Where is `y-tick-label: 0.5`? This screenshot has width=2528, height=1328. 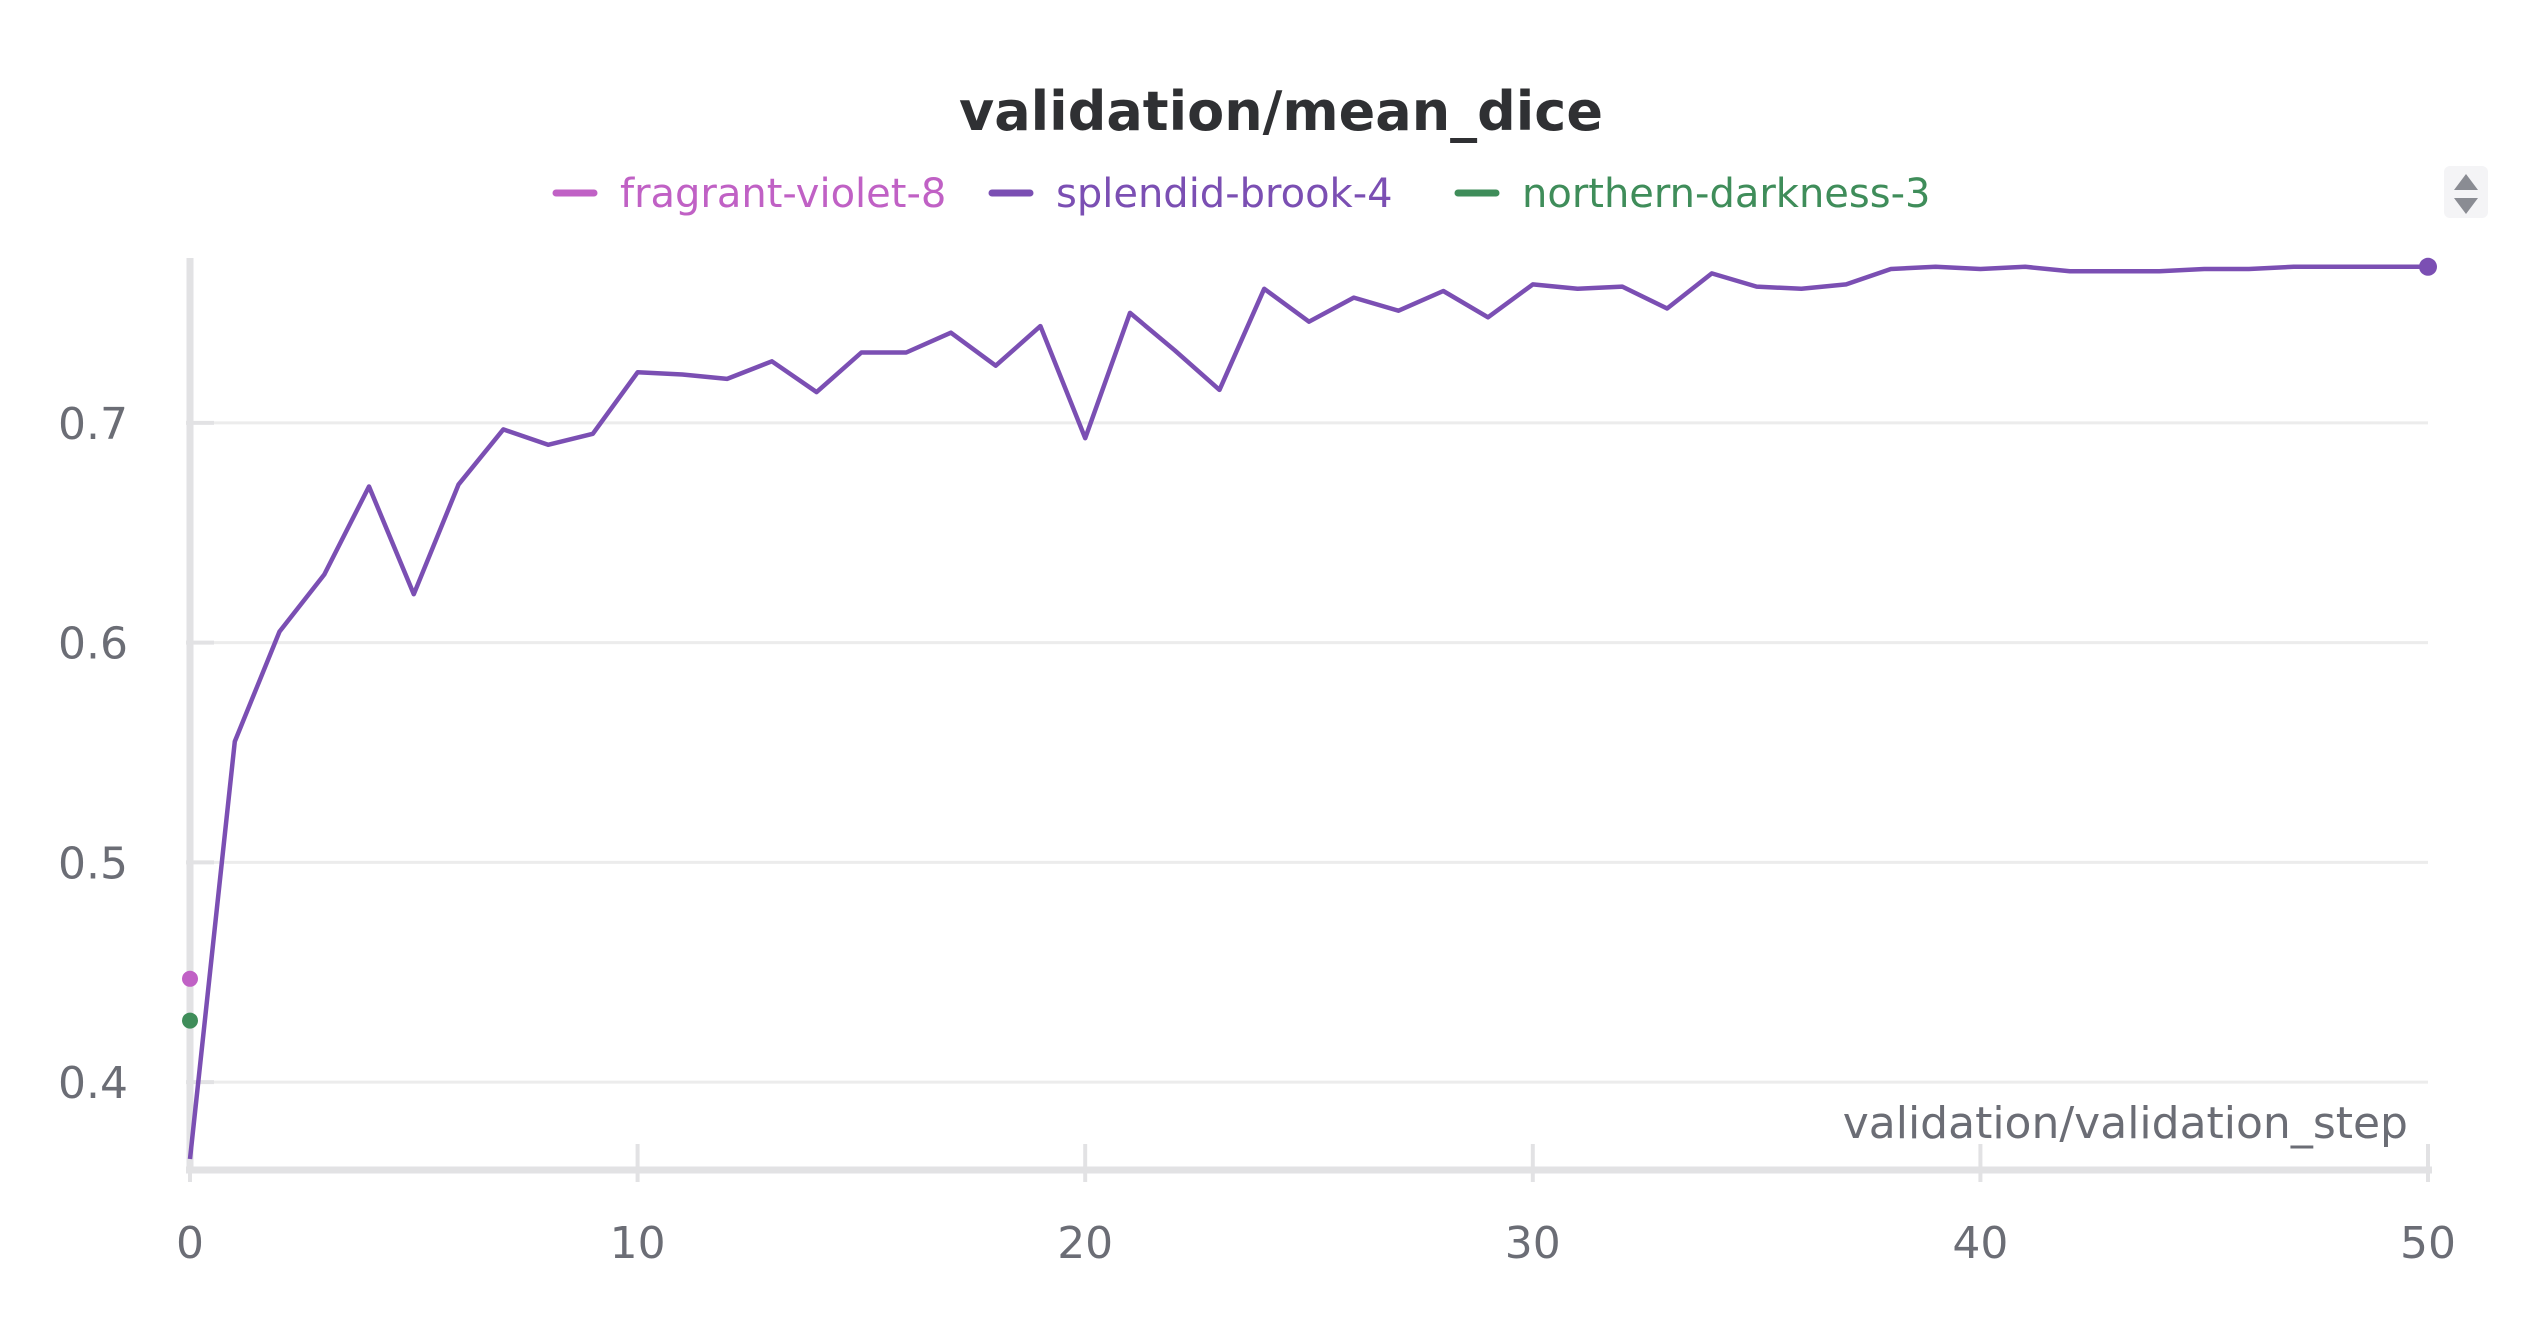 y-tick-label: 0.5 is located at coordinates (93, 863).